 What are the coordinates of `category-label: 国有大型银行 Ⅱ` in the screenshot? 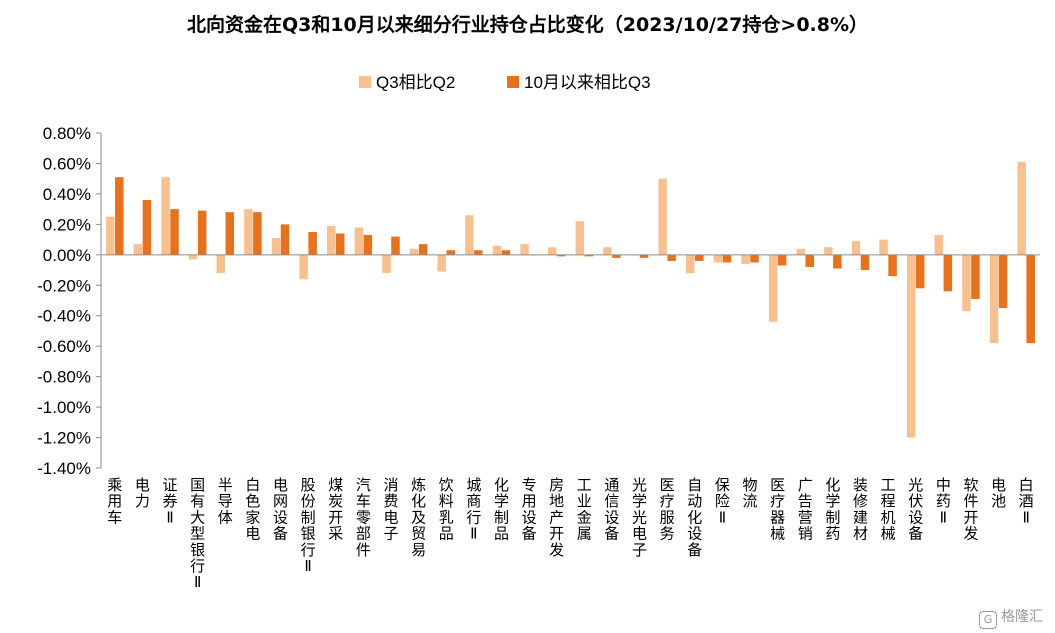 It's located at (197, 533).